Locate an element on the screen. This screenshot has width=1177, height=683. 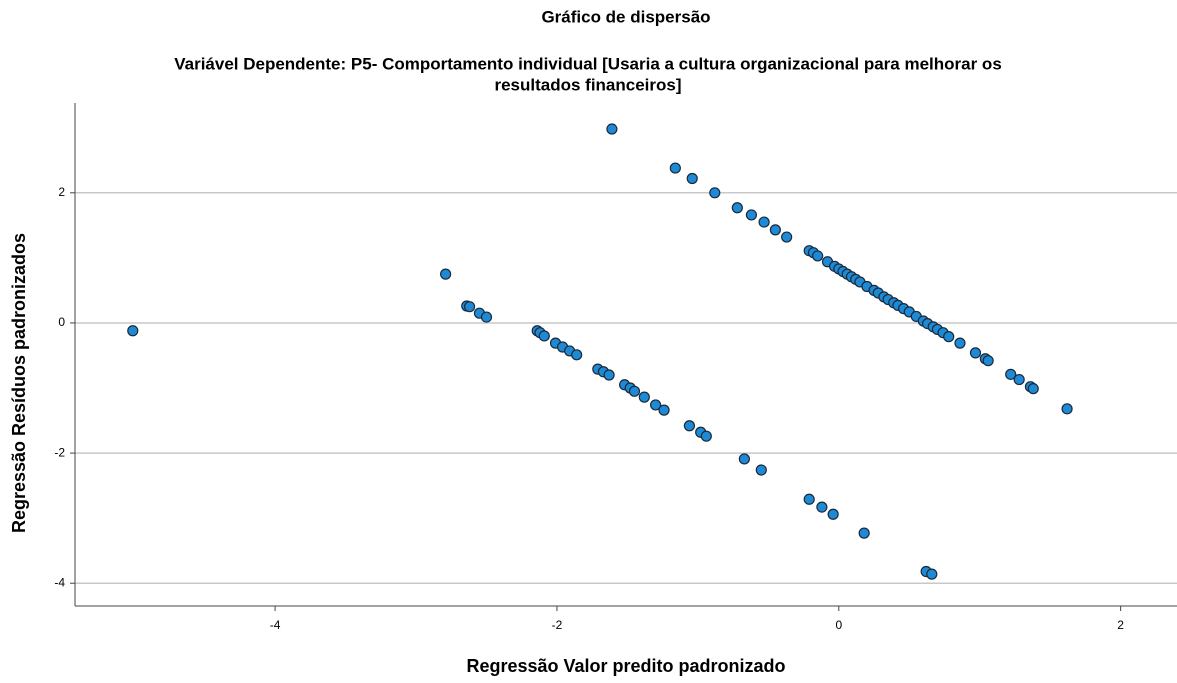
y-tick-label: -2 is located at coordinates (59, 452).